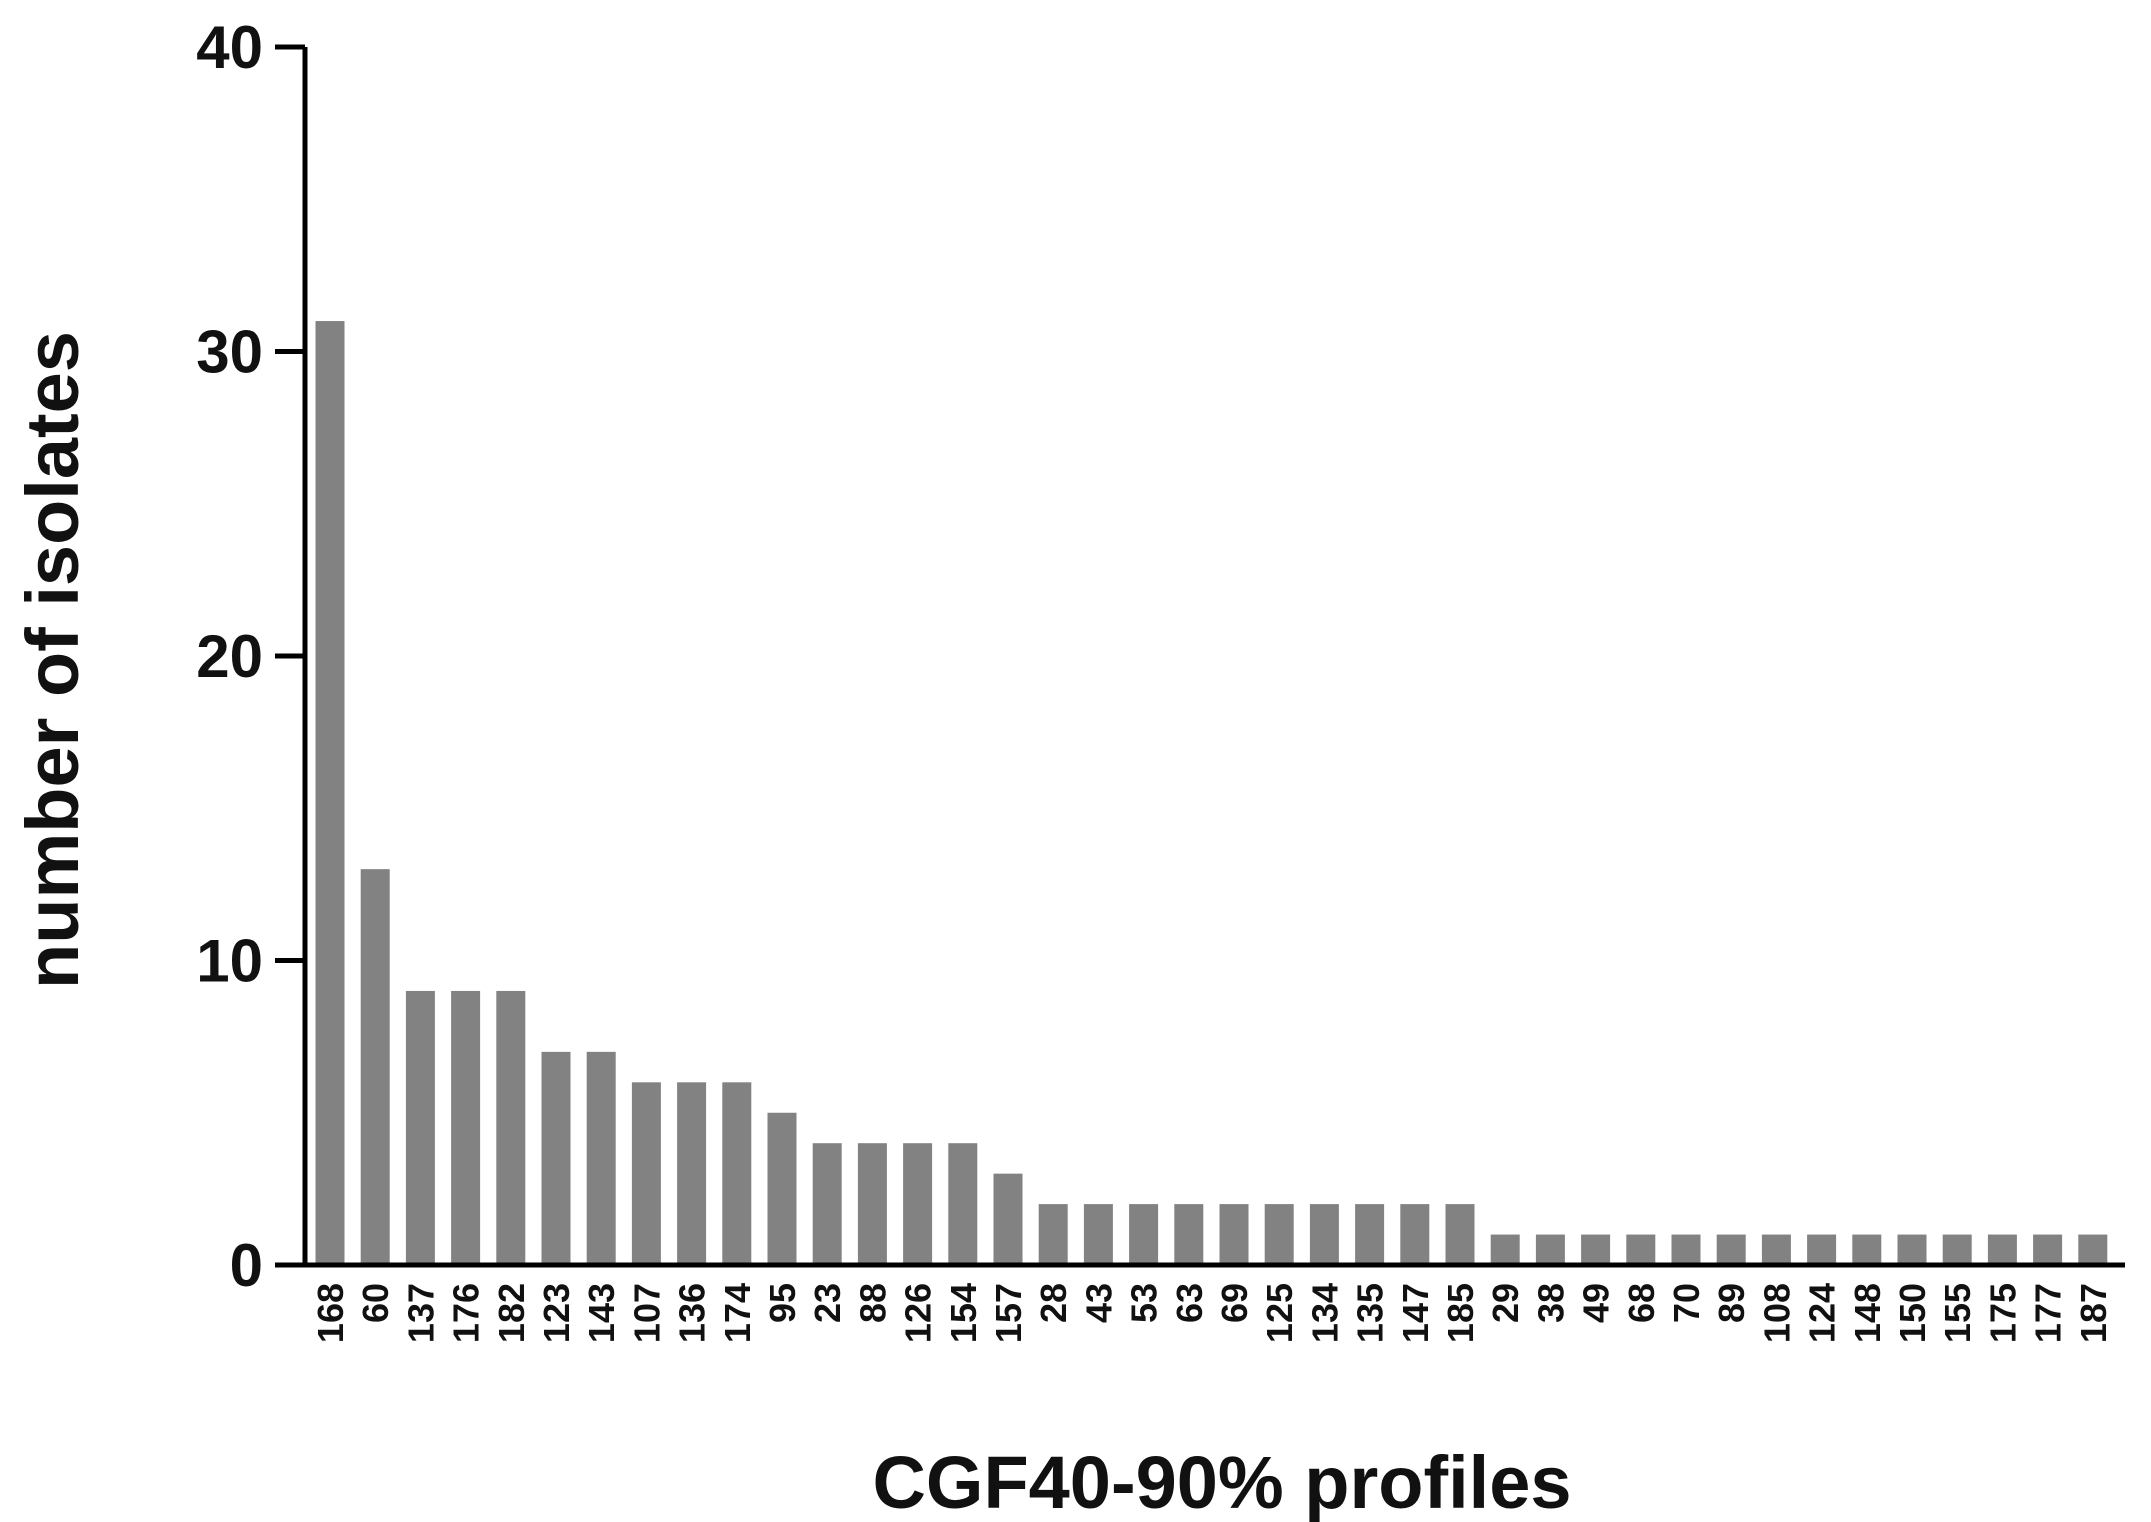 The image size is (2151, 1522). I want to click on x-category-label: 108, so click(1776, 1313).